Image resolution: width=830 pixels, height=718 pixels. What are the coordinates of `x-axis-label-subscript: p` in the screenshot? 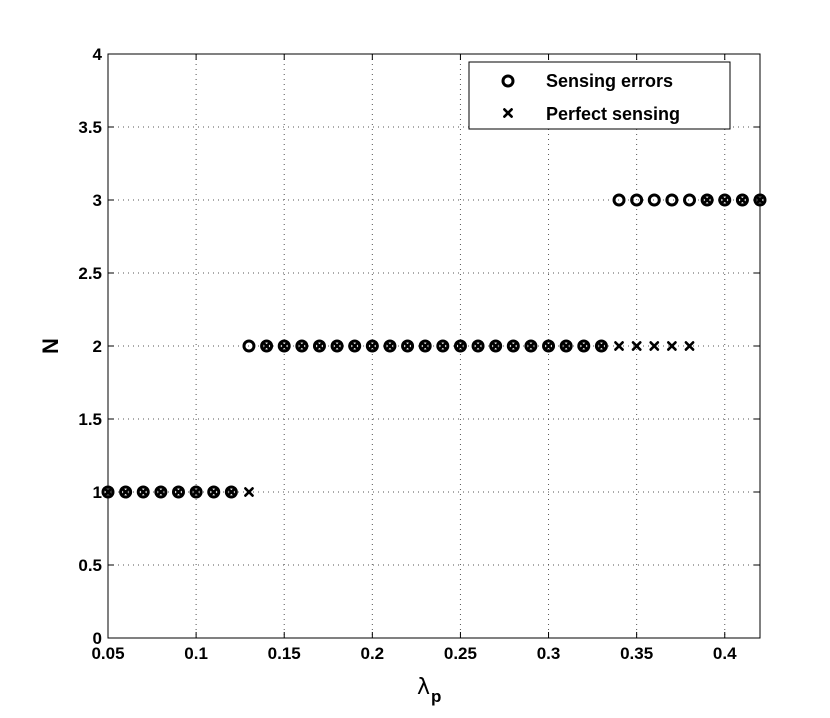 It's located at (436, 696).